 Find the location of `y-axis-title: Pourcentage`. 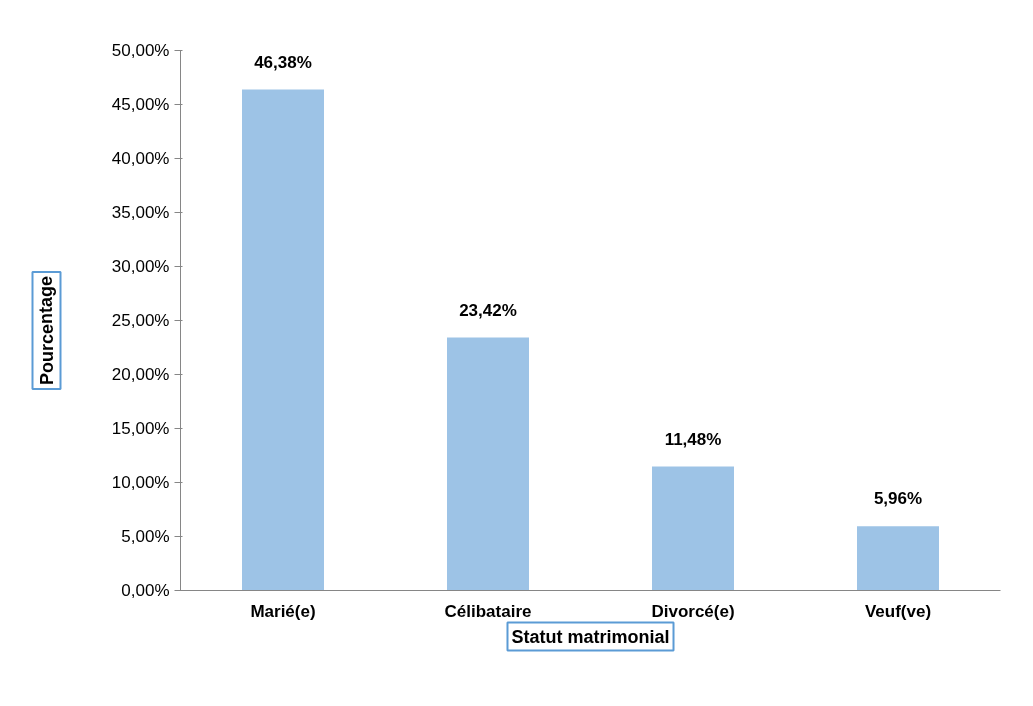

y-axis-title: Pourcentage is located at coordinates (46, 330).